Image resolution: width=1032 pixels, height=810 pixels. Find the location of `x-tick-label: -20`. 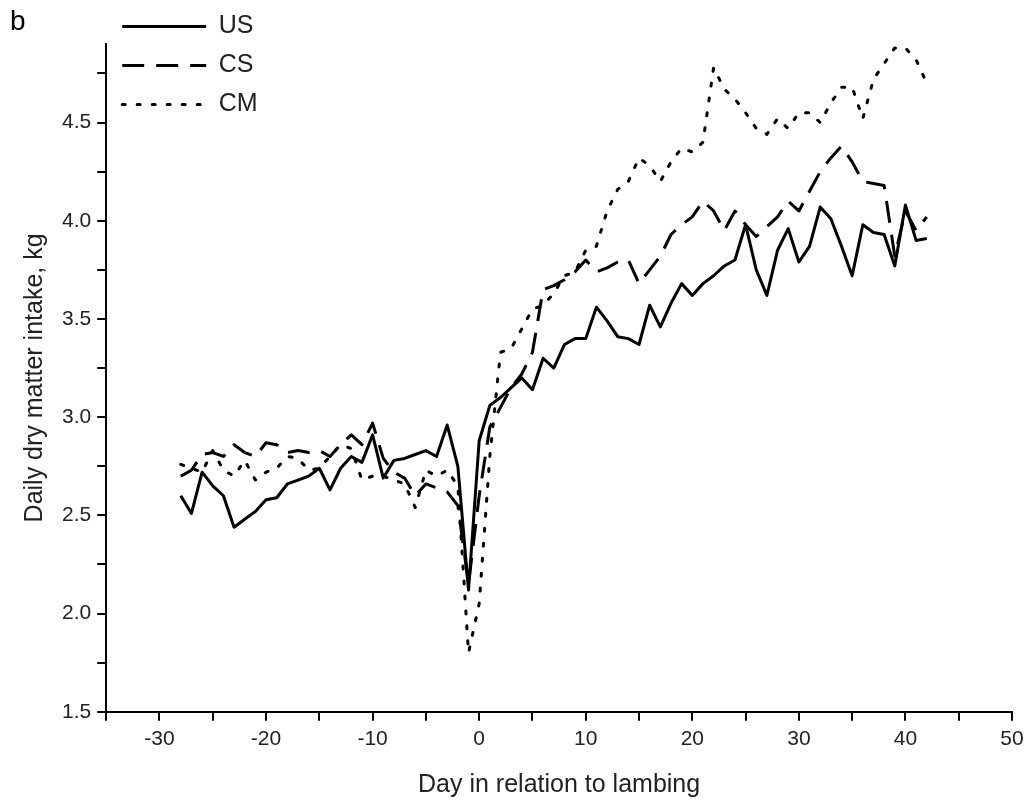

x-tick-label: -20 is located at coordinates (266, 738).